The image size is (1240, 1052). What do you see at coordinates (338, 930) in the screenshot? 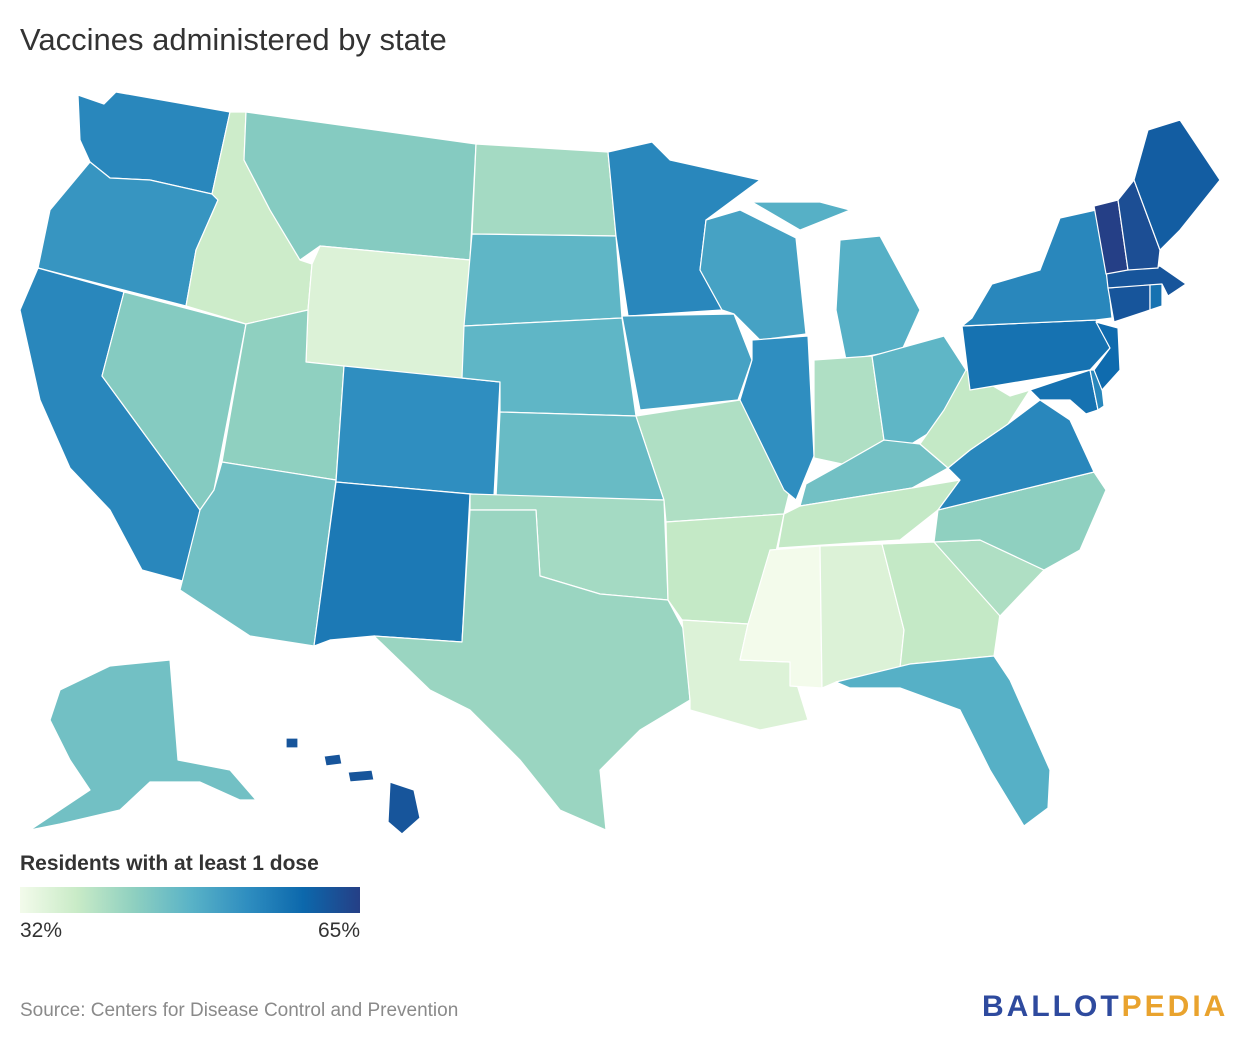
I see `legend-max-label: 65%` at bounding box center [338, 930].